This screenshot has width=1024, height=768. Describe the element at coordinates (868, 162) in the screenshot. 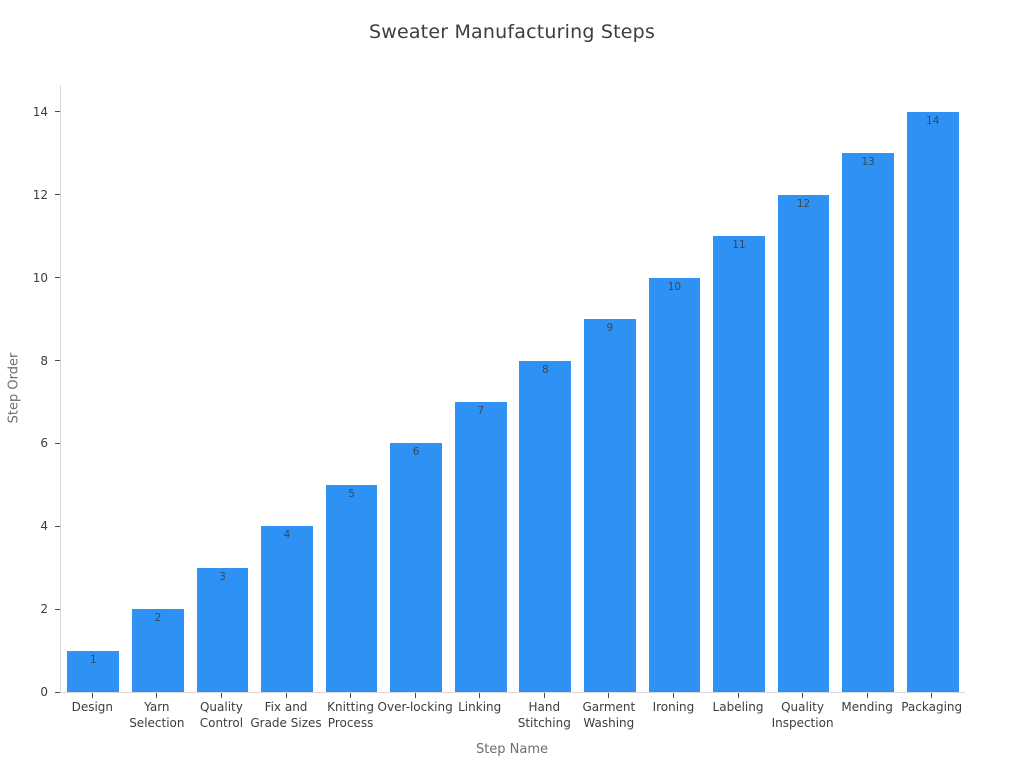

I see `bar-value-label: 13` at that location.